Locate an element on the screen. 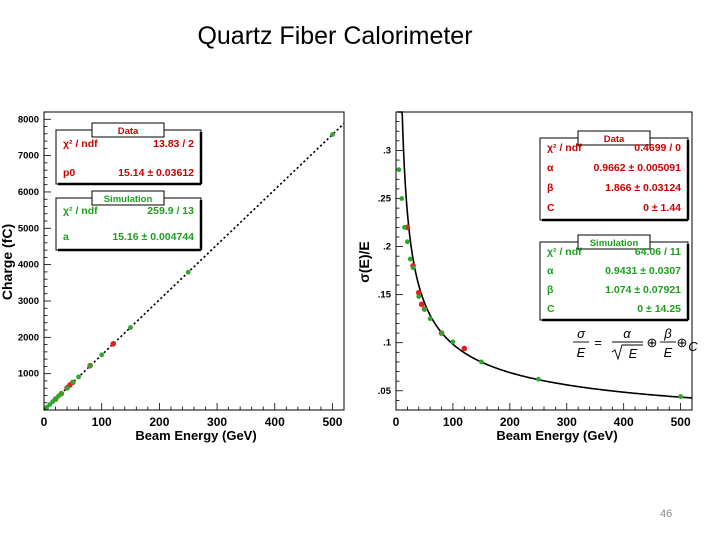  simulation-stat-value: 0 ± 14.25 is located at coordinates (659, 309).